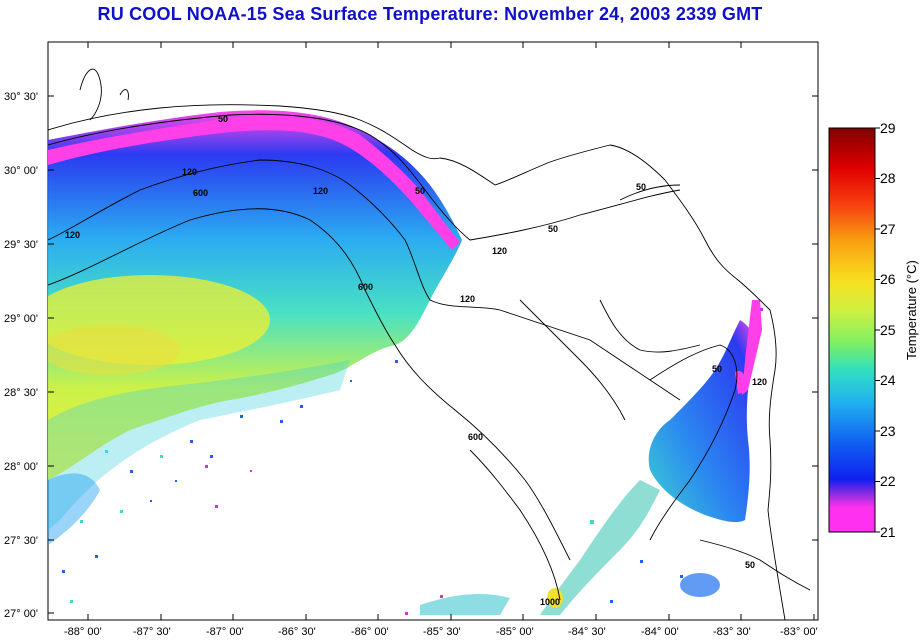 Image resolution: width=920 pixels, height=641 pixels. What do you see at coordinates (83, 632) in the screenshot?
I see `lon-tick-label: -88° 00'` at bounding box center [83, 632].